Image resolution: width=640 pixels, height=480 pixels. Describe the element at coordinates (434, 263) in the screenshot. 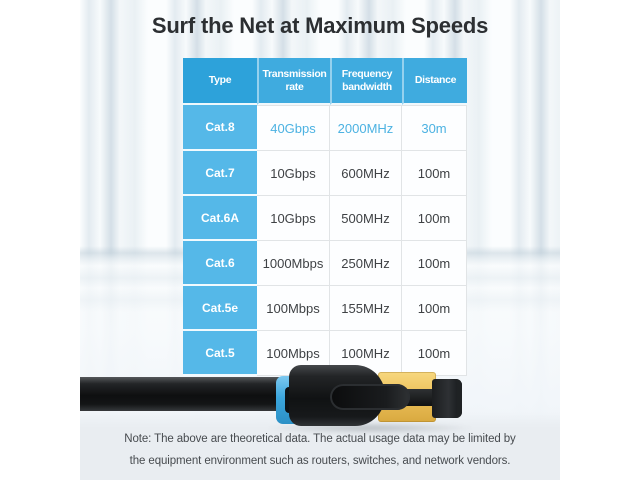

I see `cell-cat6-distance: 100m` at that location.